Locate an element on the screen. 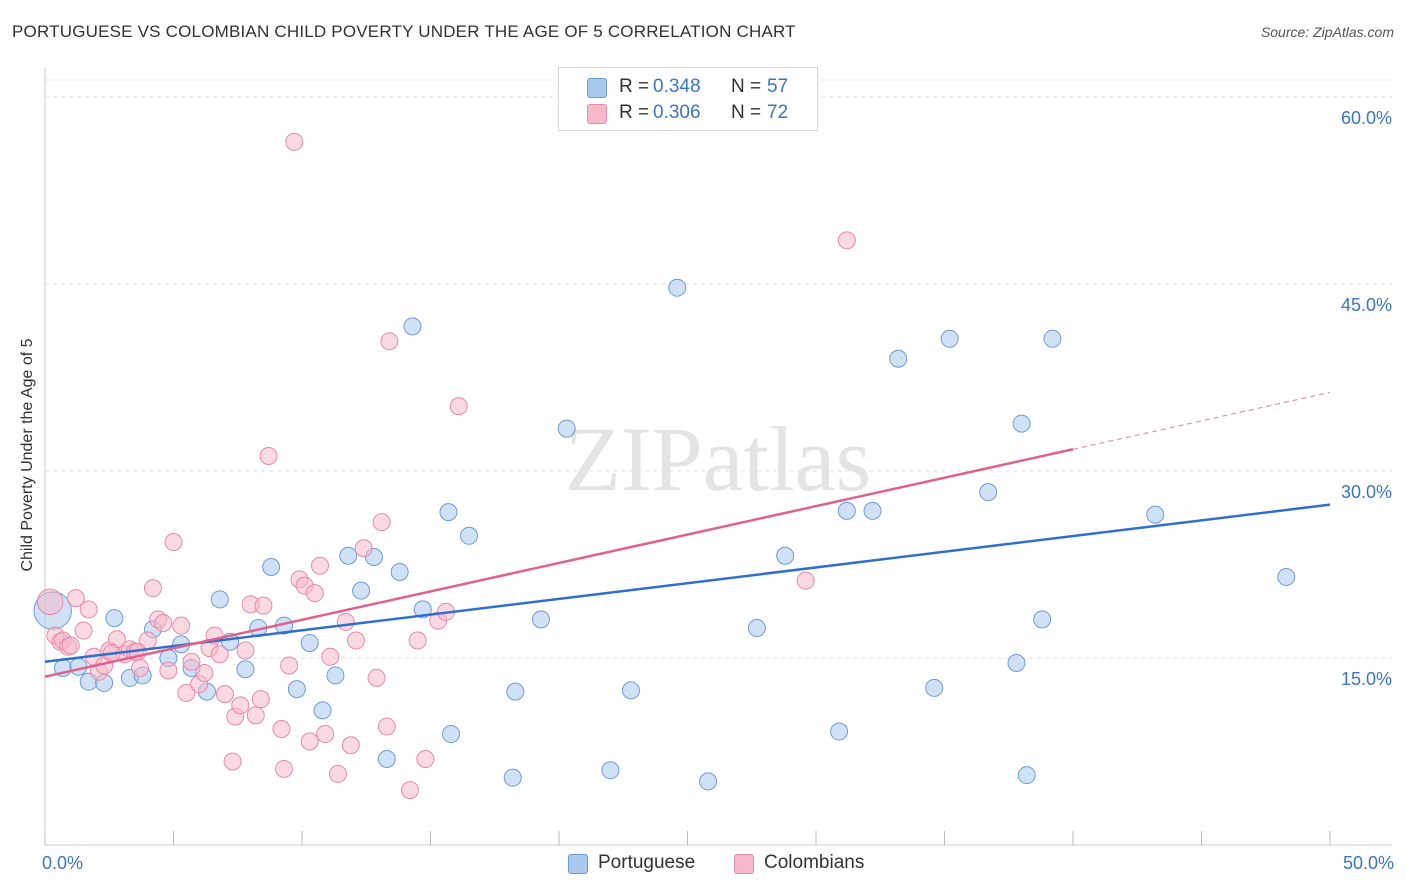 This screenshot has height=892, width=1406. legend-n-value: 57 is located at coordinates (778, 86).